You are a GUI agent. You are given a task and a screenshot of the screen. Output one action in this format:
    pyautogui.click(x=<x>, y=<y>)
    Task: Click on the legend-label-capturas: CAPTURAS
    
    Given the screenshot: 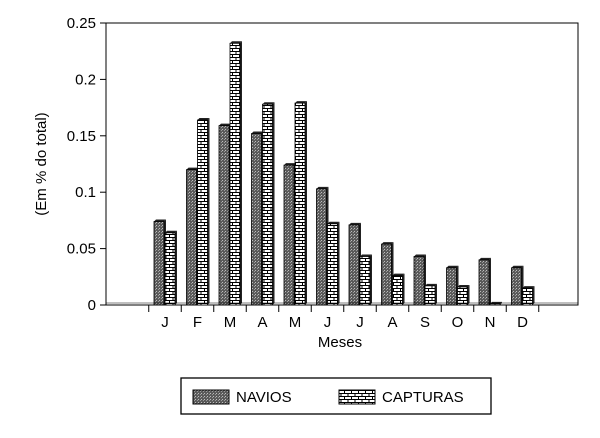 What is the action you would take?
    pyautogui.click(x=423, y=397)
    